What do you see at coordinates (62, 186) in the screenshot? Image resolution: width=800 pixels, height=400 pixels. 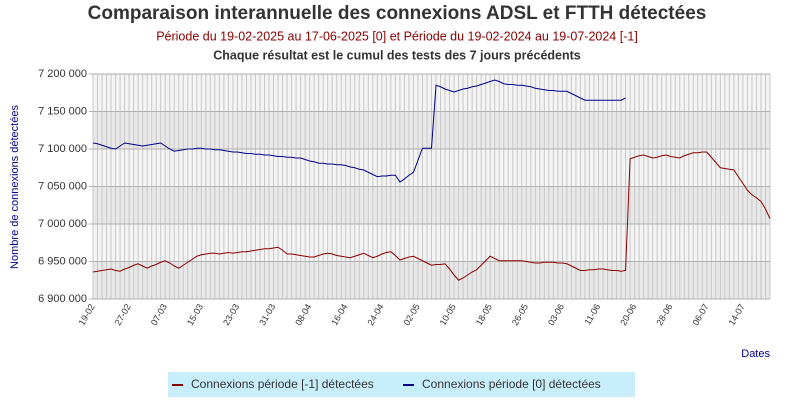 I see `y-tick-label: 7 050 000` at bounding box center [62, 186].